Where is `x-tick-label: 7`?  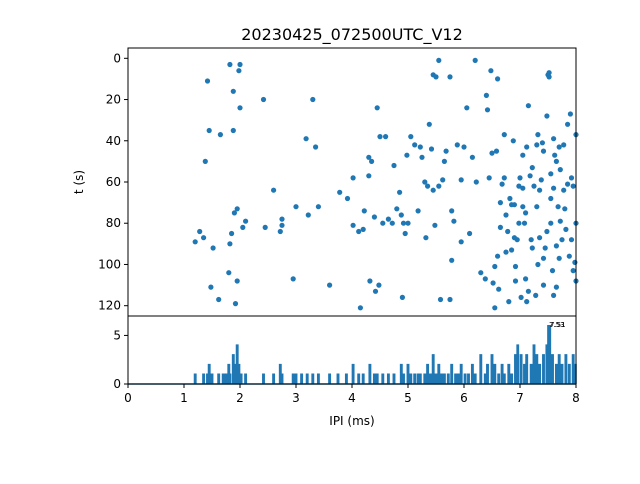 x-tick-label: 7 is located at coordinates (520, 398).